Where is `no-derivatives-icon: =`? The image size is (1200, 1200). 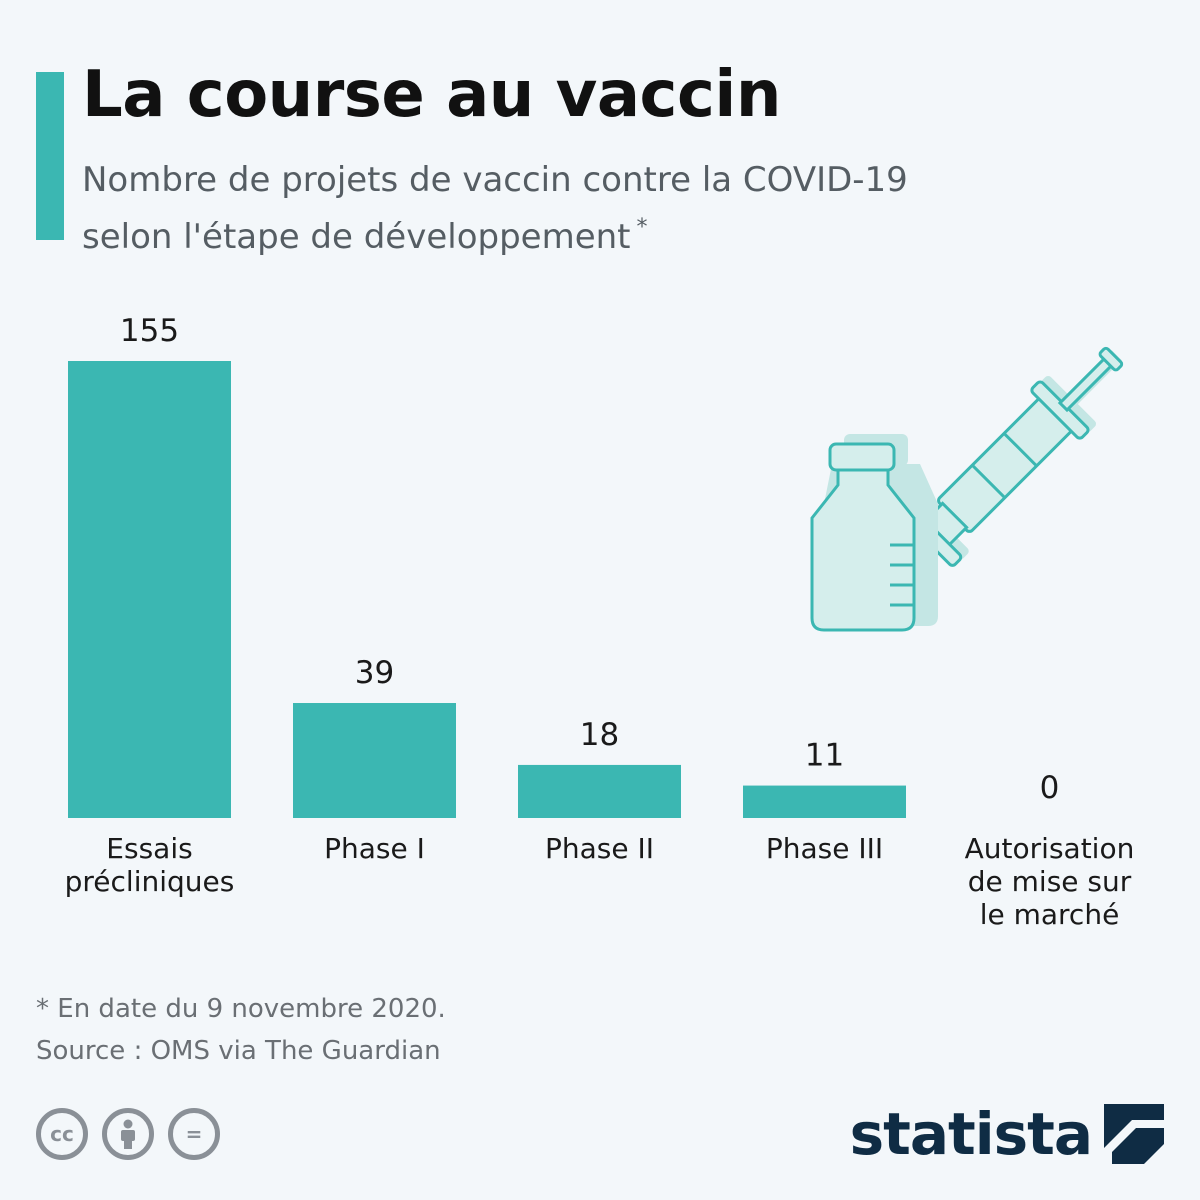
no-derivatives-icon: = is located at coordinates (194, 1134).